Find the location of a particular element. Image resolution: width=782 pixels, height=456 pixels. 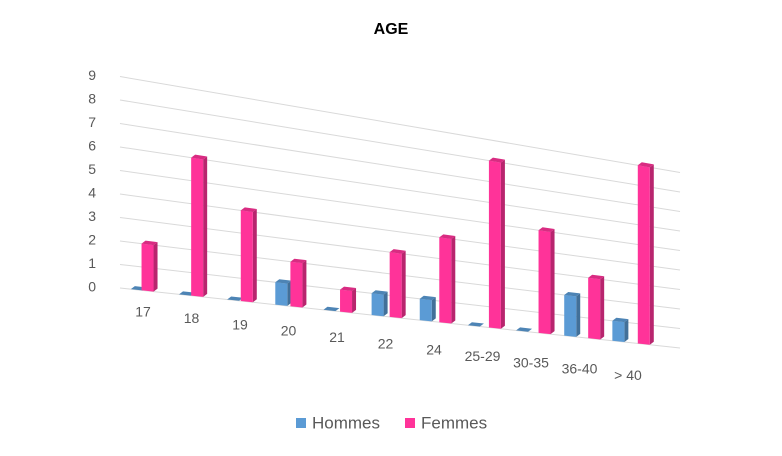

legend-label: Hommes is located at coordinates (346, 422).